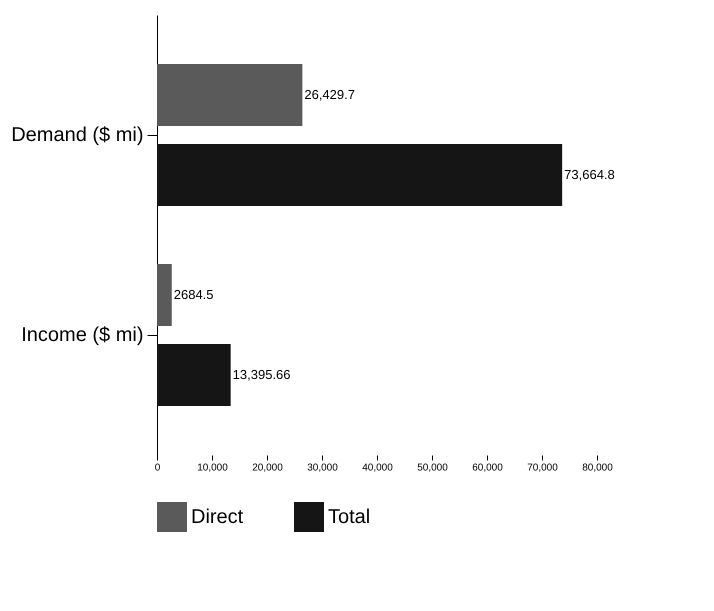  Describe the element at coordinates (598, 468) in the screenshot. I see `x-tick-label: 80,000` at that location.